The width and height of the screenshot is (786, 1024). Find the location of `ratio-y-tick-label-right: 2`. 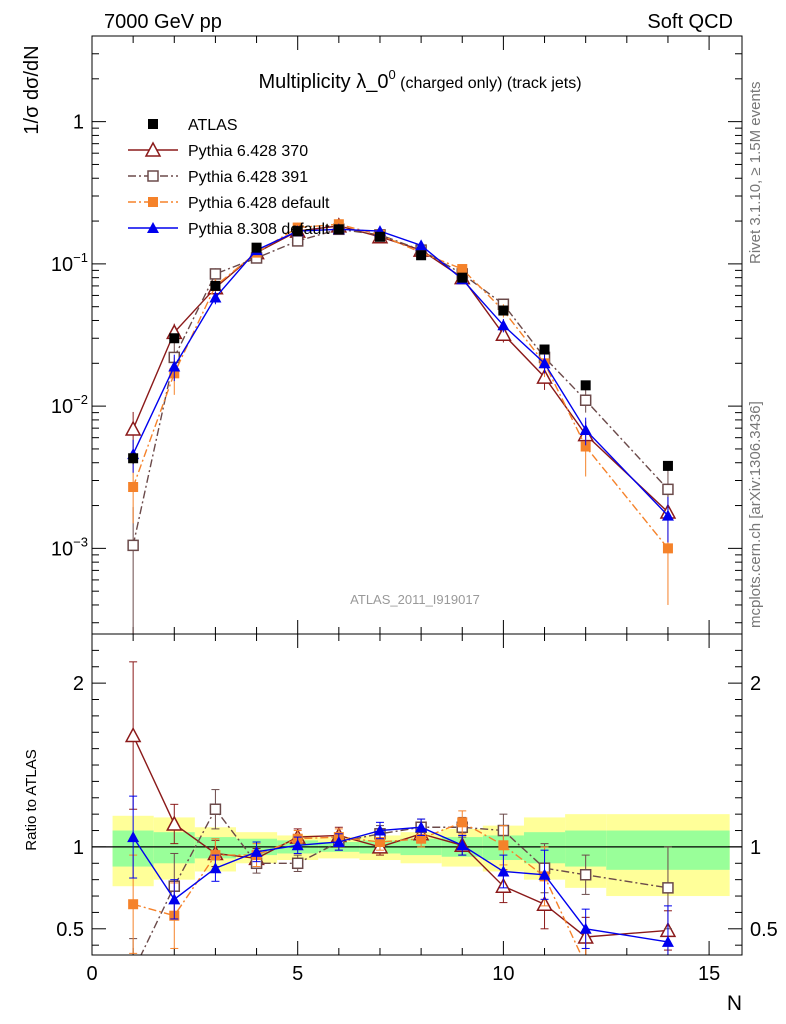

ratio-y-tick-label-right: 2 is located at coordinates (755, 684).